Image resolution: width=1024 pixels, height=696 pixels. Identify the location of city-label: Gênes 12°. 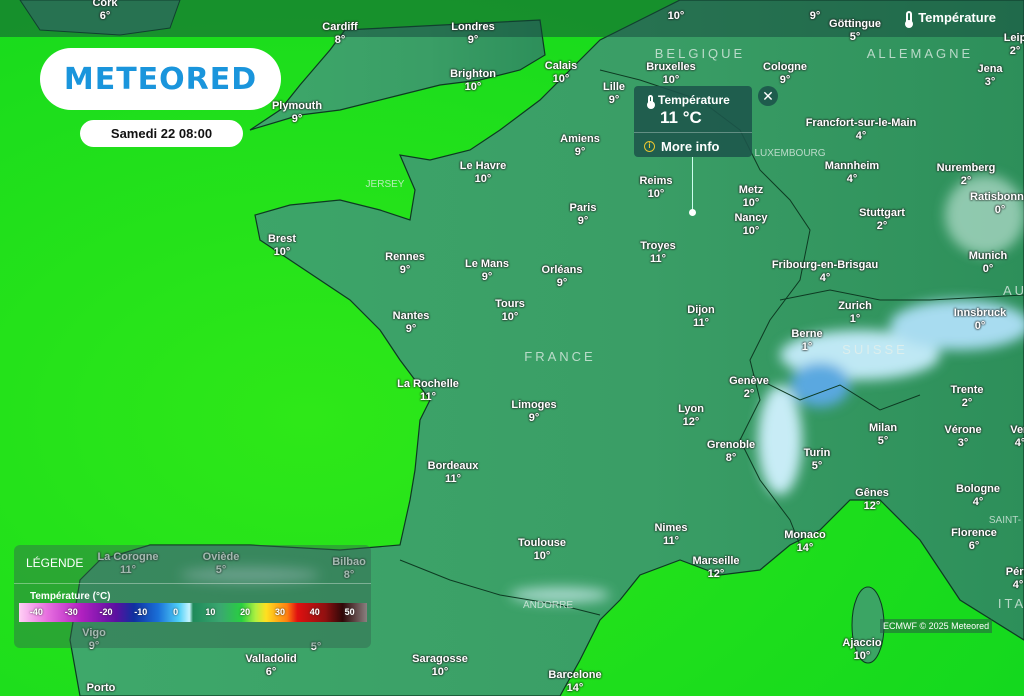
(872, 500).